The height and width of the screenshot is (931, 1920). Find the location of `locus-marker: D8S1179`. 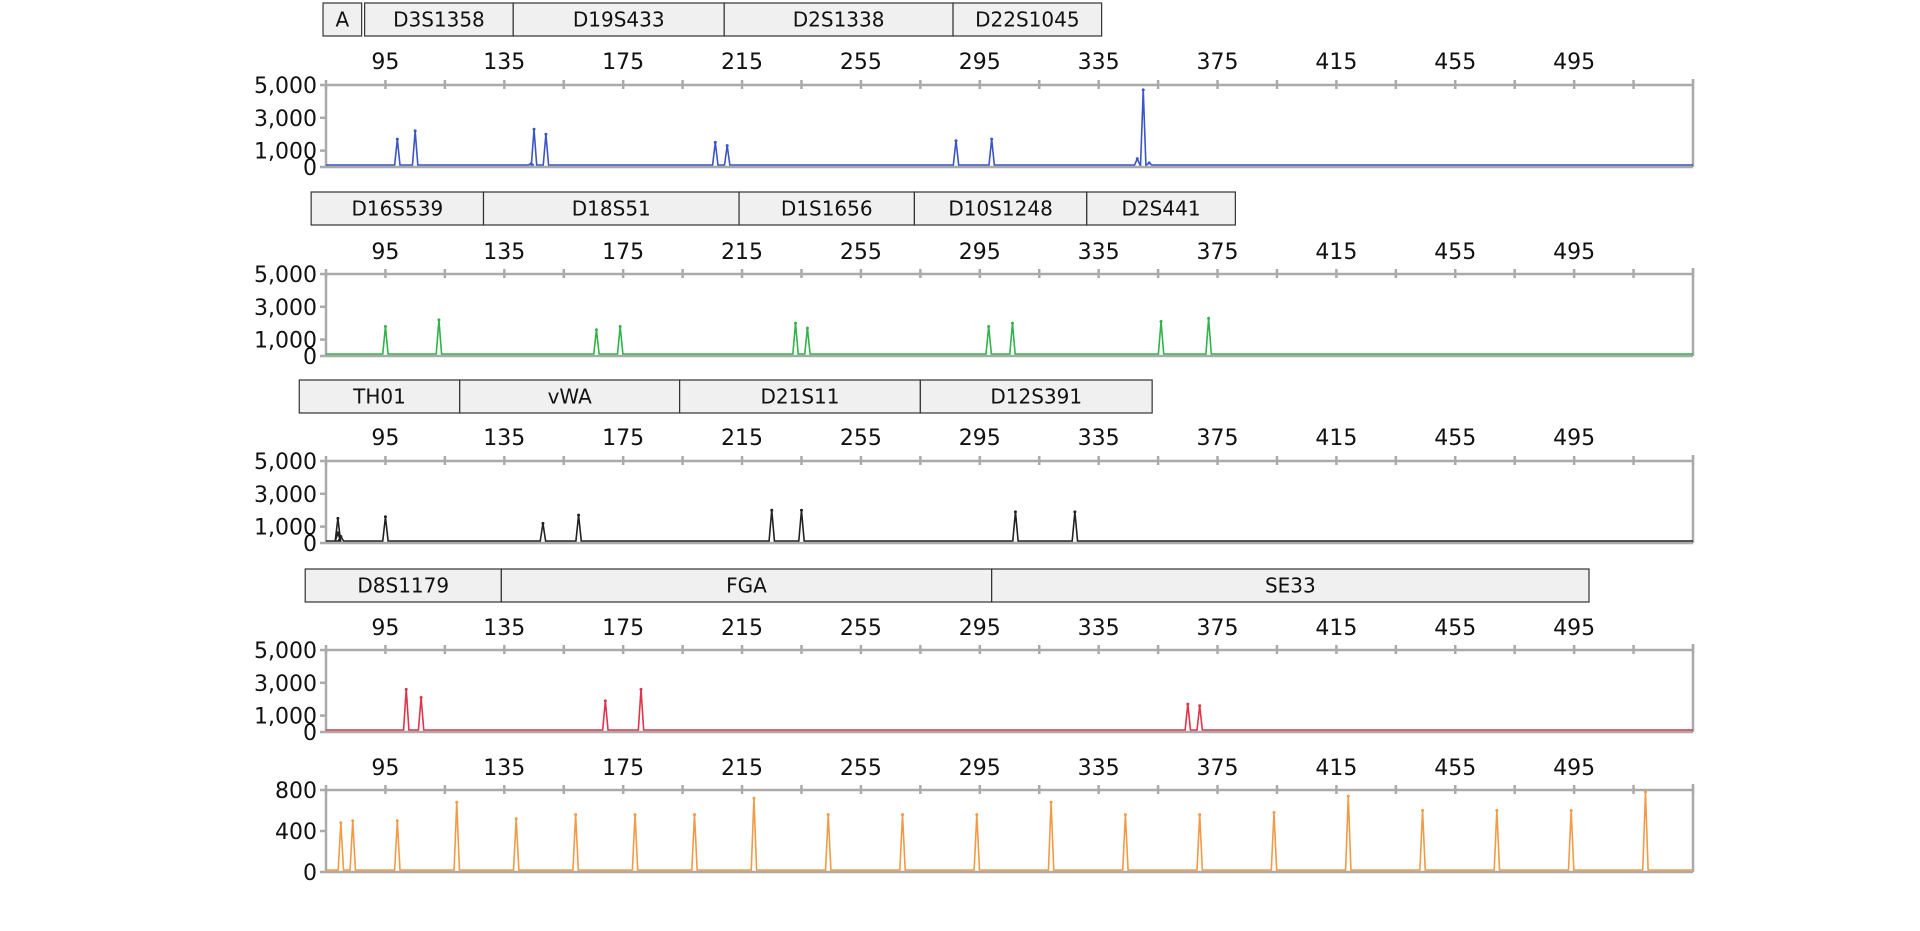

locus-marker: D8S1179 is located at coordinates (403, 585).